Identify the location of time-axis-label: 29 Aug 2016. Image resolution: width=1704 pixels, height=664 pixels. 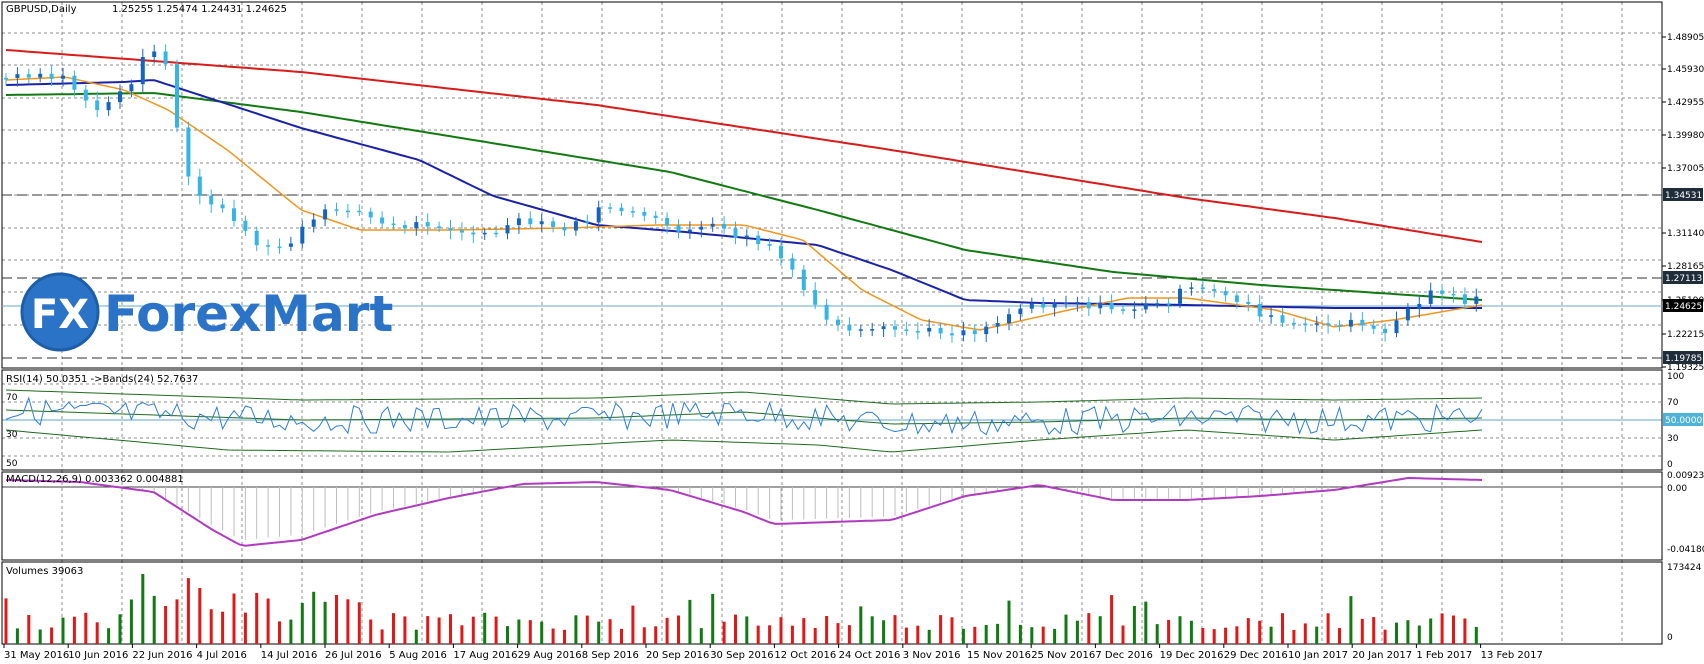
(550, 655).